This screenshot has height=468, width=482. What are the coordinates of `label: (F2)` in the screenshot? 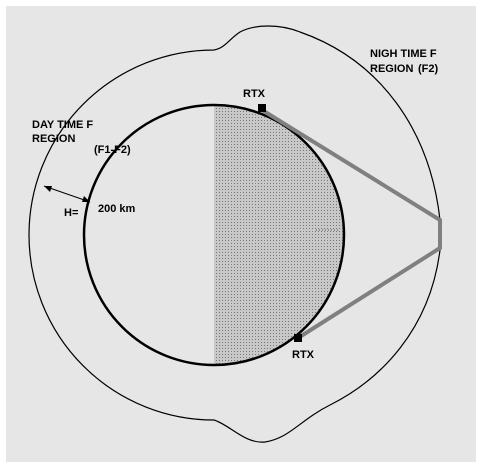 It's located at (428, 69).